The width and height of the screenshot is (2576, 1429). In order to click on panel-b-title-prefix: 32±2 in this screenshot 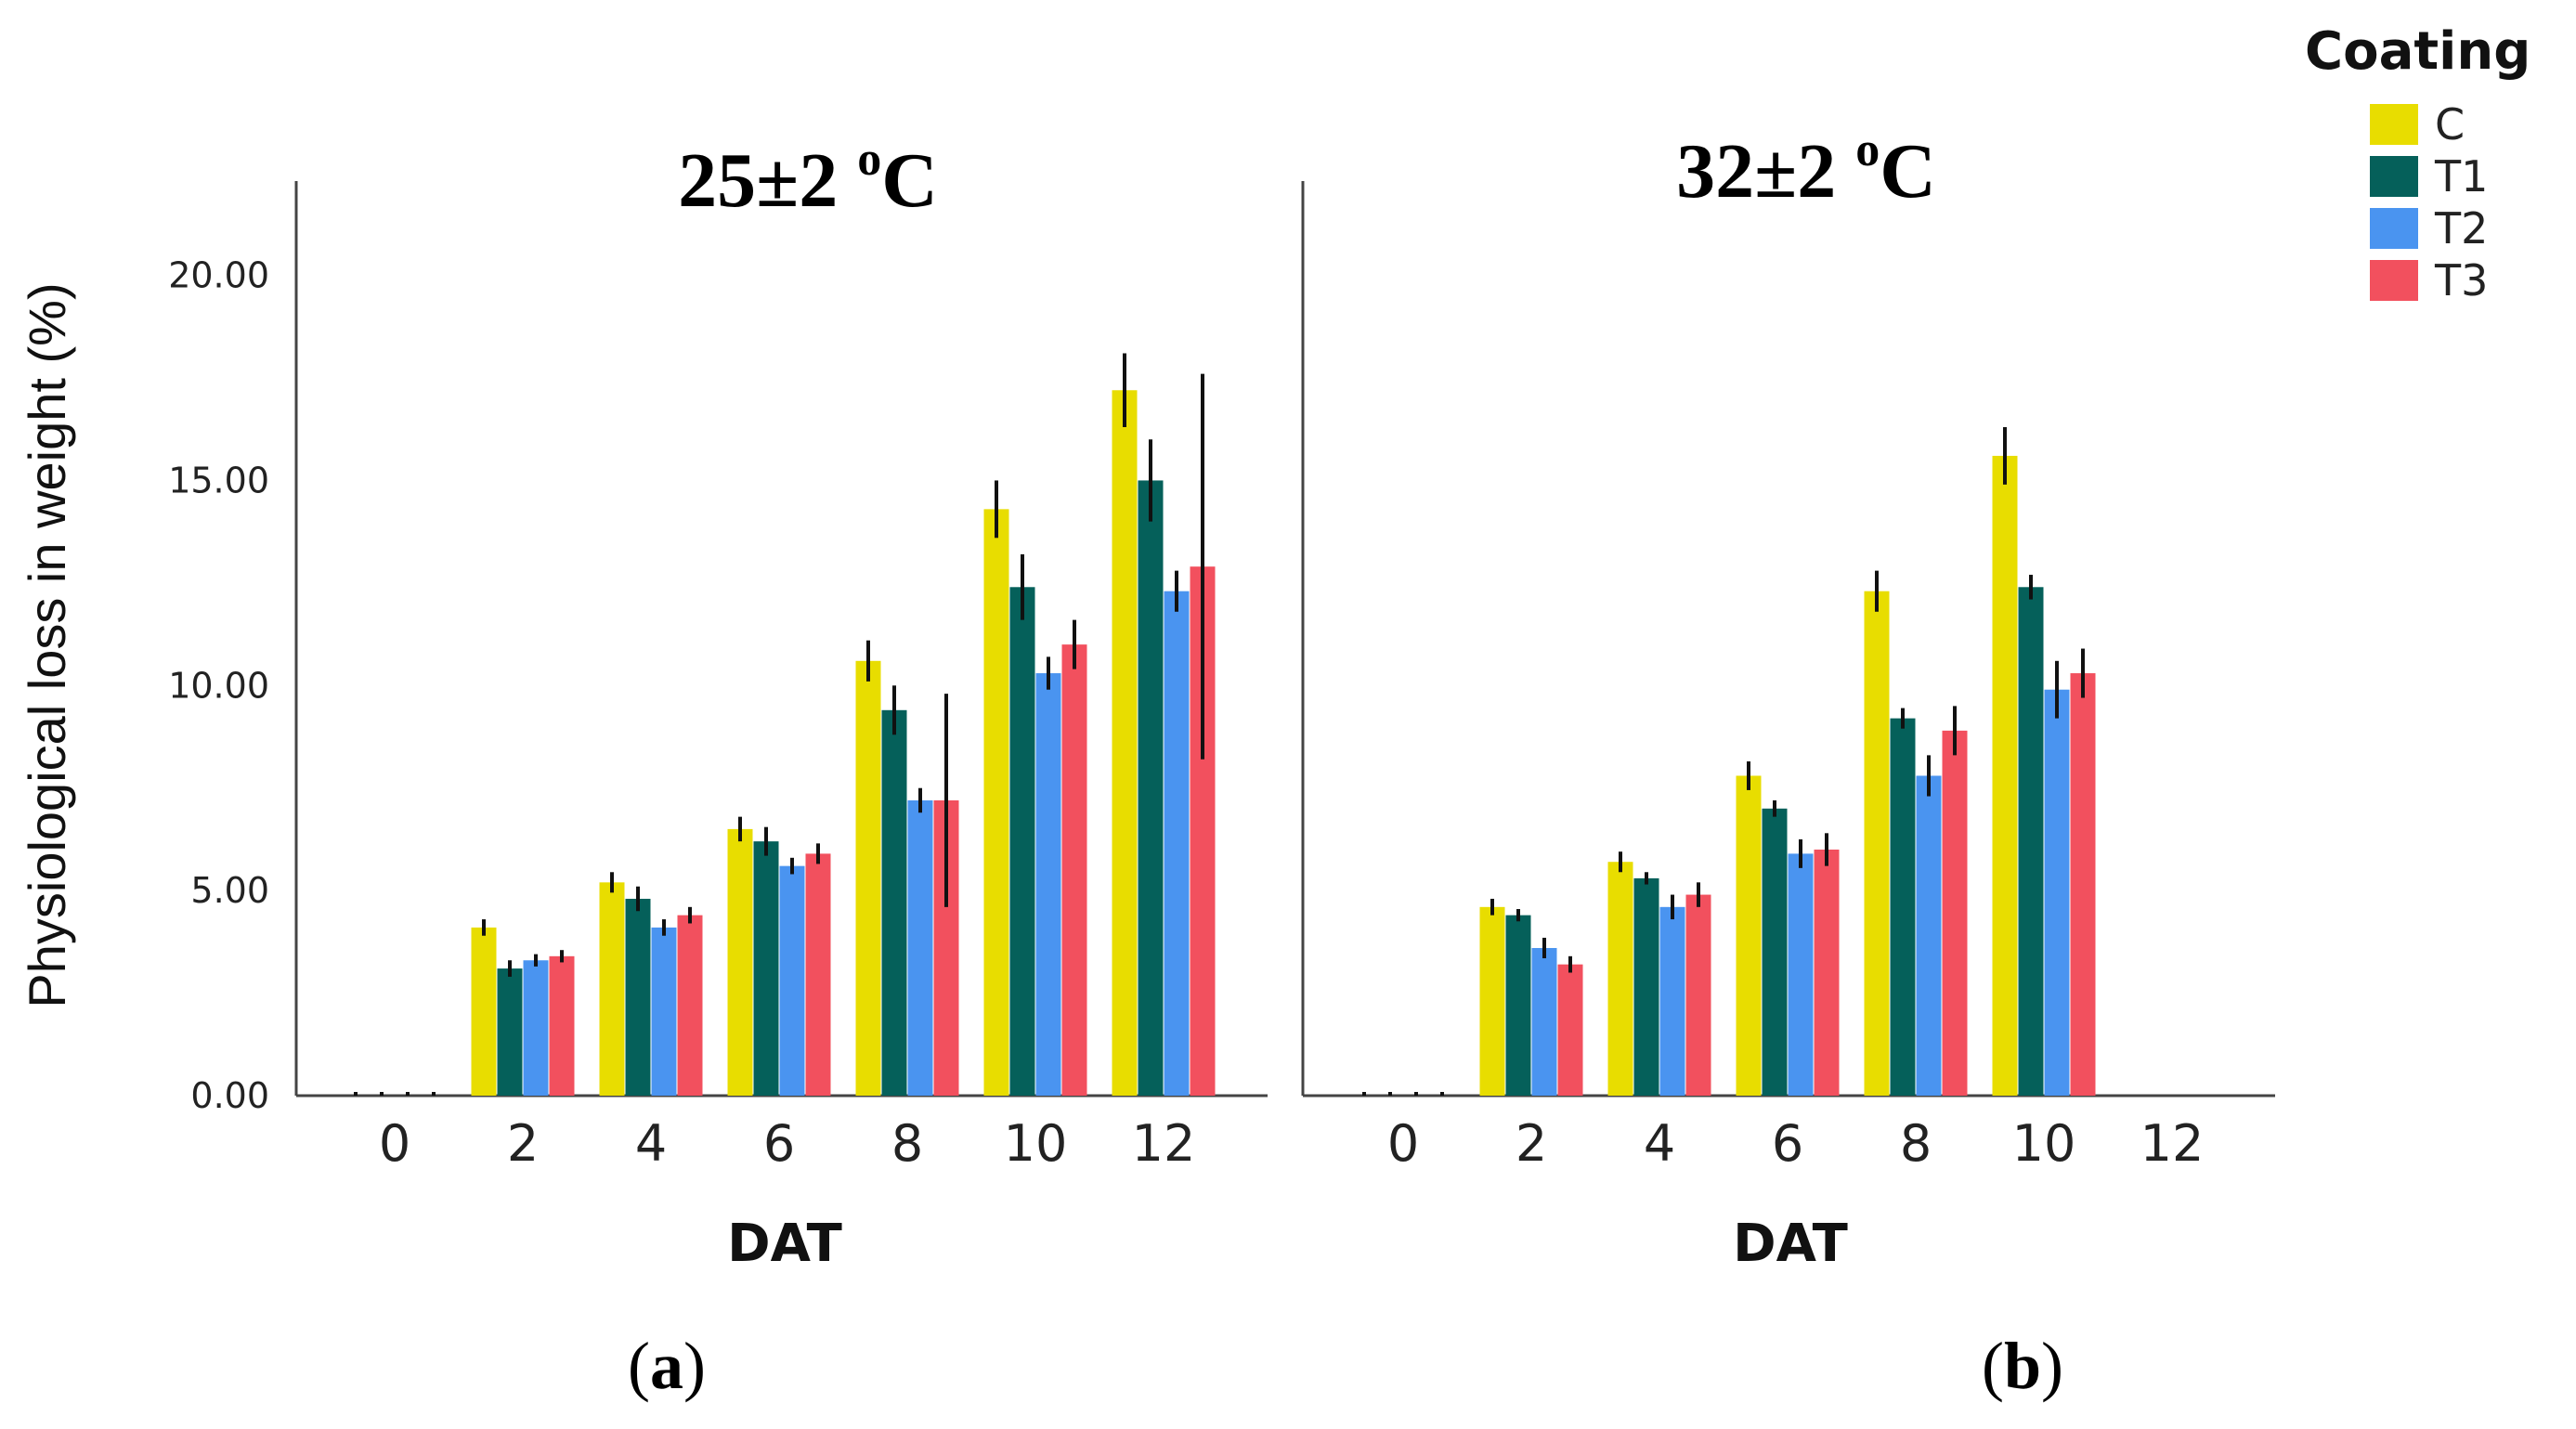, I will do `click(1765, 171)`.